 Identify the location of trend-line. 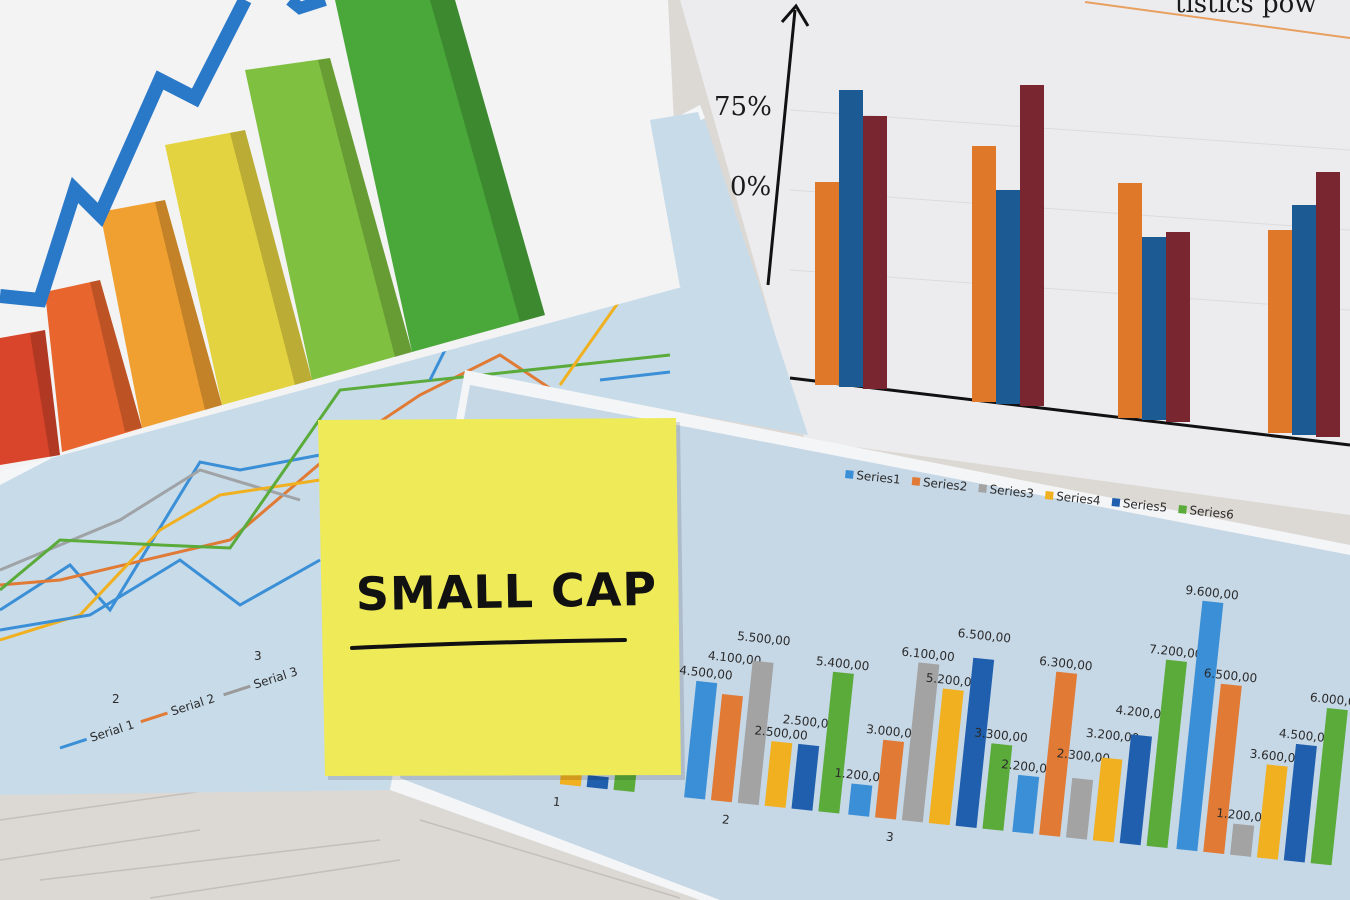
(126, 154).